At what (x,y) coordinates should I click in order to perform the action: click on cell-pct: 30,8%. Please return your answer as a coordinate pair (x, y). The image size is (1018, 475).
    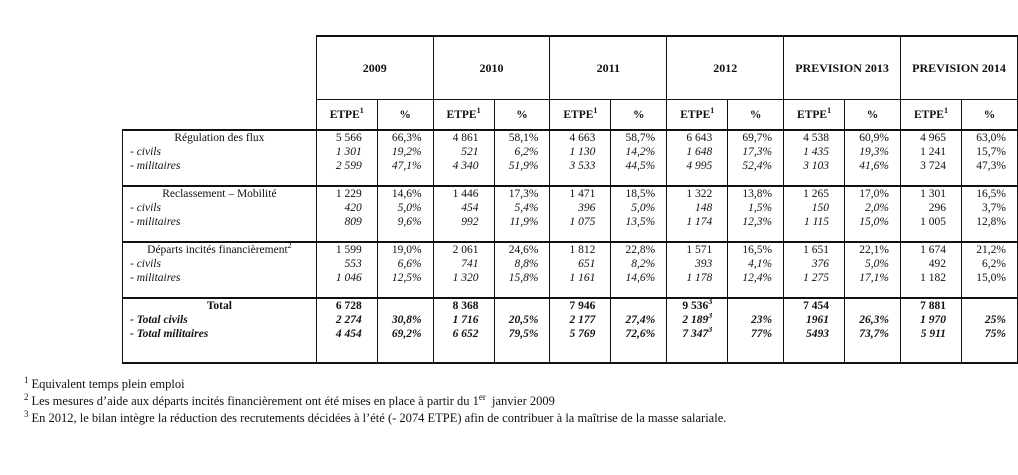
    Looking at the image, I should click on (405, 320).